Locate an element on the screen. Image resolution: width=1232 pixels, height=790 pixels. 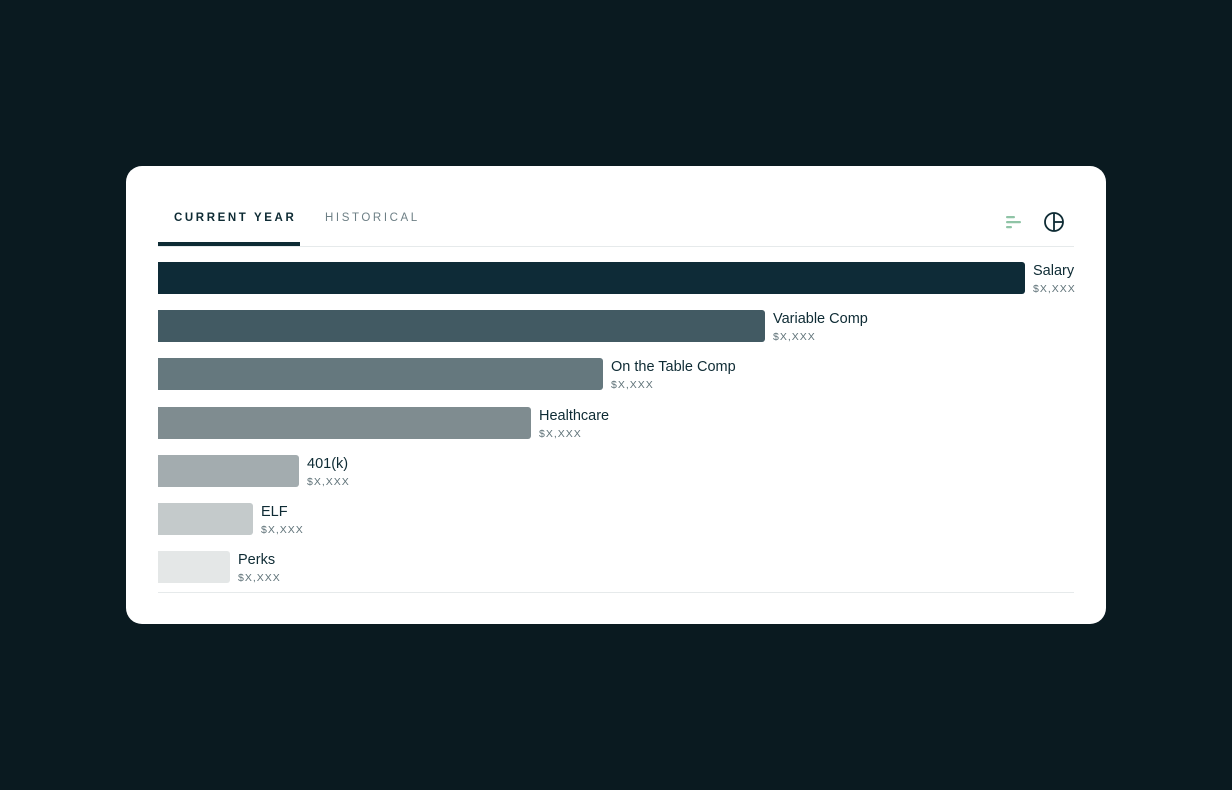
bar-label: Salary is located at coordinates (1054, 271).